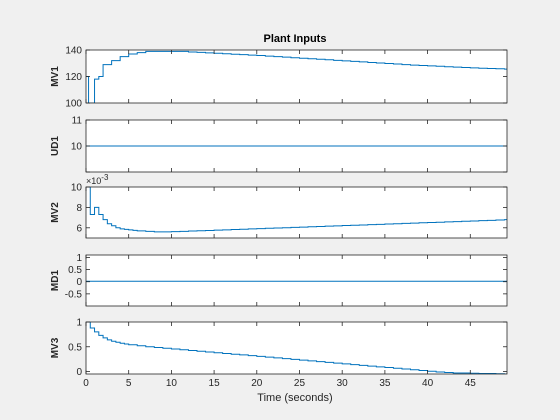  What do you see at coordinates (55, 212) in the screenshot?
I see `y-axis-label: MV2` at bounding box center [55, 212].